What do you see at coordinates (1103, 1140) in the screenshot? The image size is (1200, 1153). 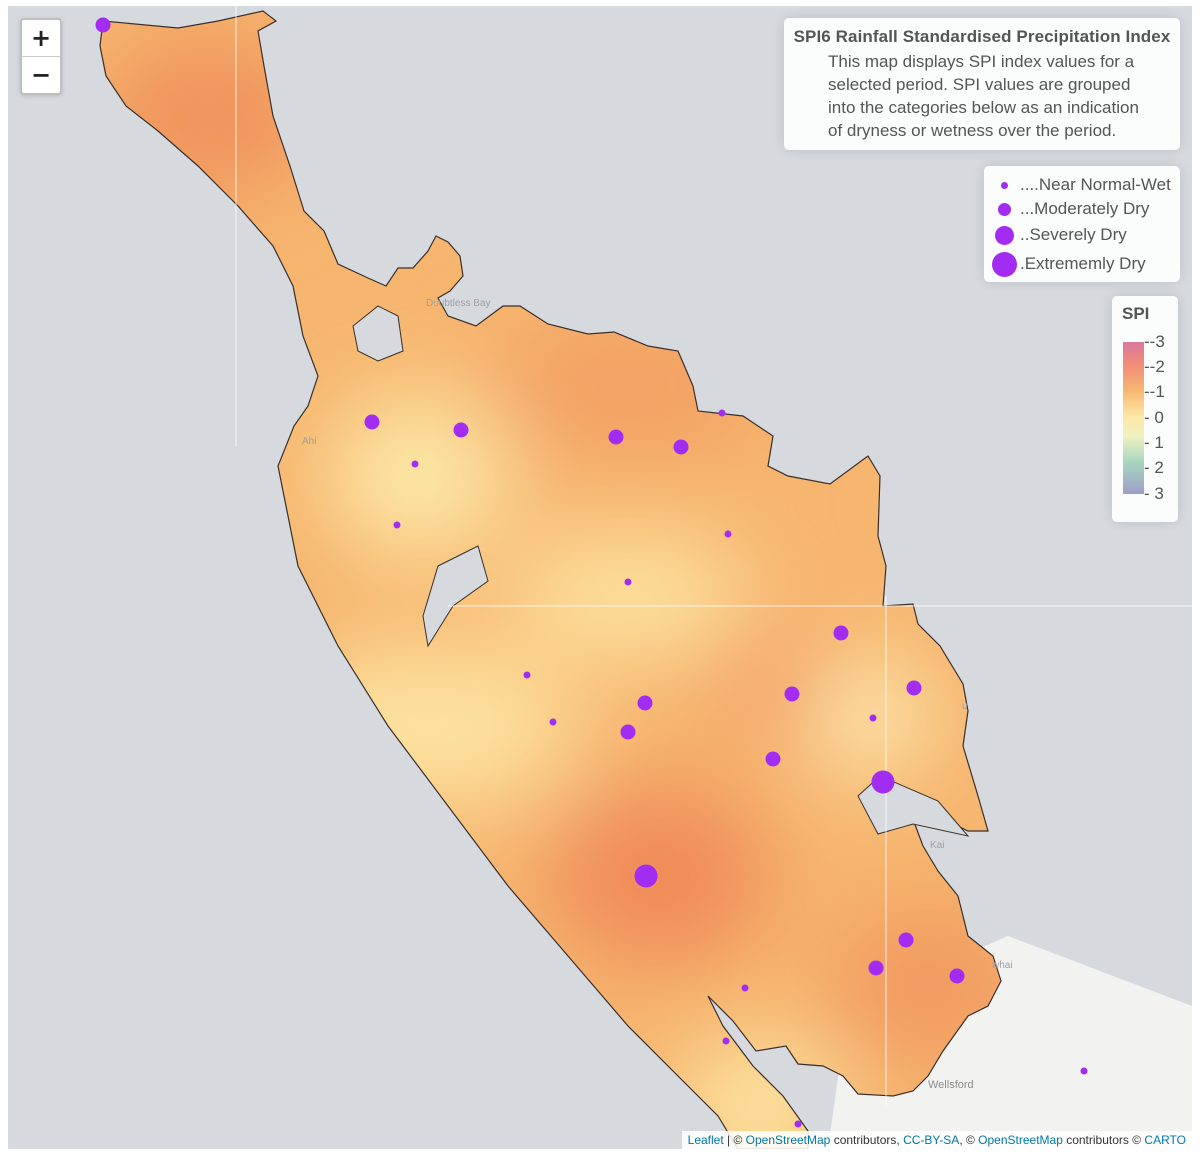 I see `attribution-text: contributors ©` at bounding box center [1103, 1140].